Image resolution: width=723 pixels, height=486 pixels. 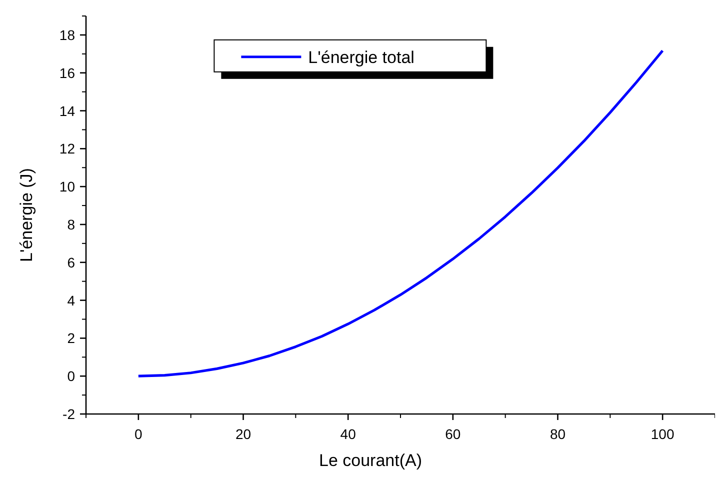 I want to click on y-tick-label: 12, so click(x=67, y=148).